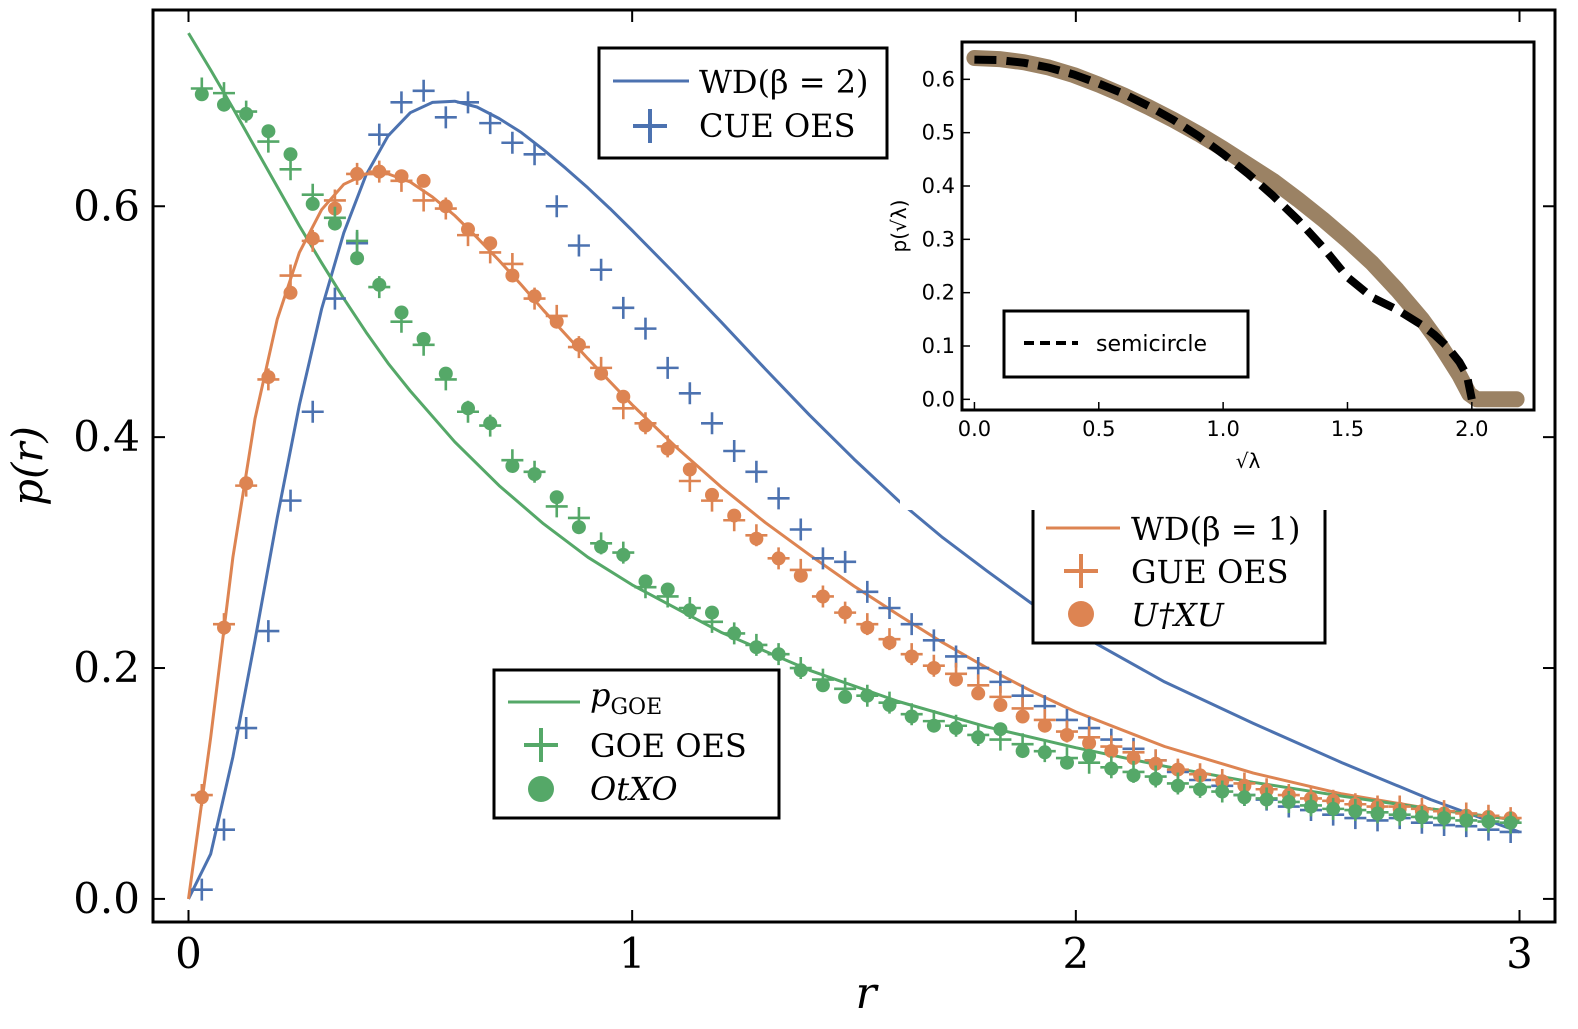 Image resolution: width=1578 pixels, height=1029 pixels. Describe the element at coordinates (974, 429) in the screenshot. I see `inset-x-tick-label: 0.0` at that location.